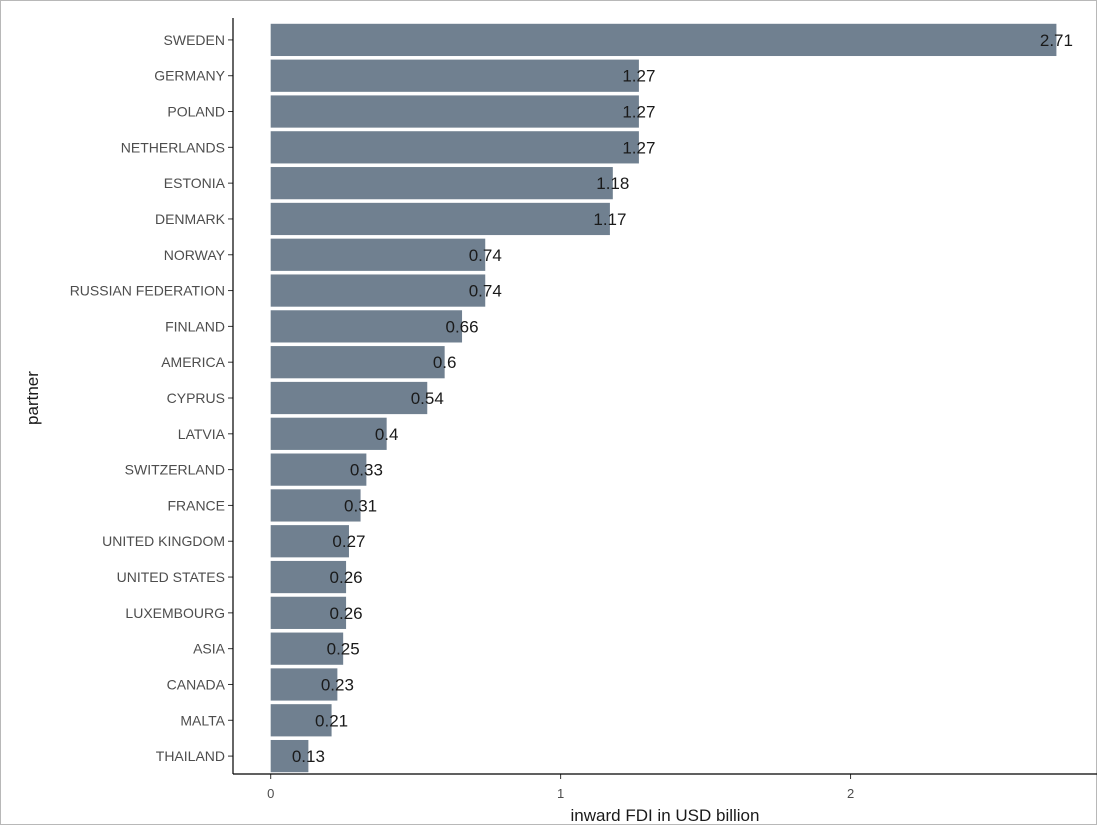 This screenshot has width=1099, height=827. Describe the element at coordinates (560, 793) in the screenshot. I see `x-tick-label: 1` at that location.